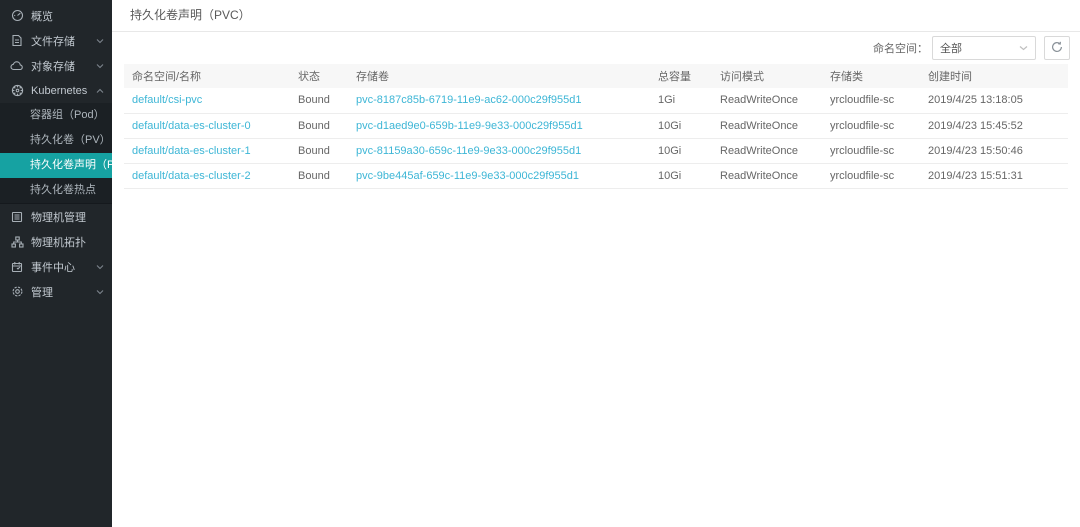  Describe the element at coordinates (17, 66) in the screenshot. I see `cloud-icon` at that location.